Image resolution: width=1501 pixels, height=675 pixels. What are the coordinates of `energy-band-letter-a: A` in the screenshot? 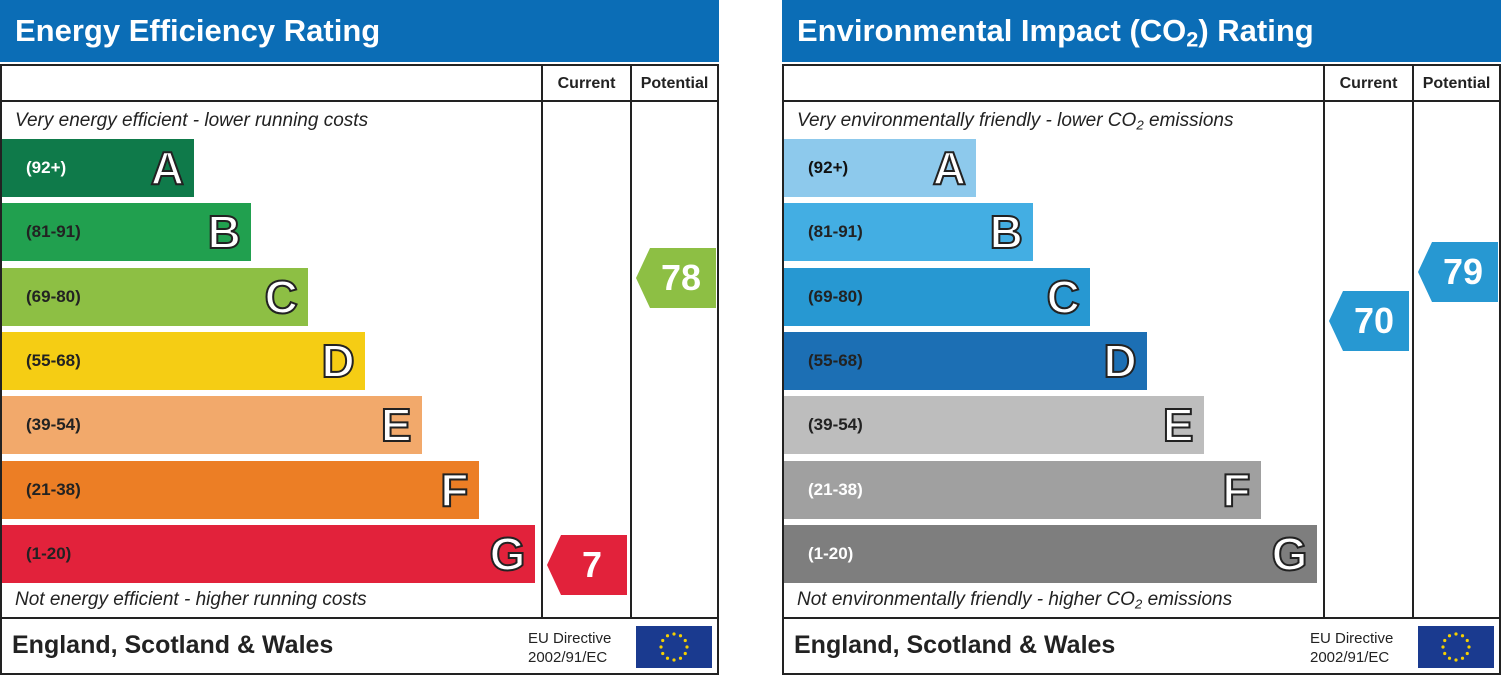 It's located at (167, 168).